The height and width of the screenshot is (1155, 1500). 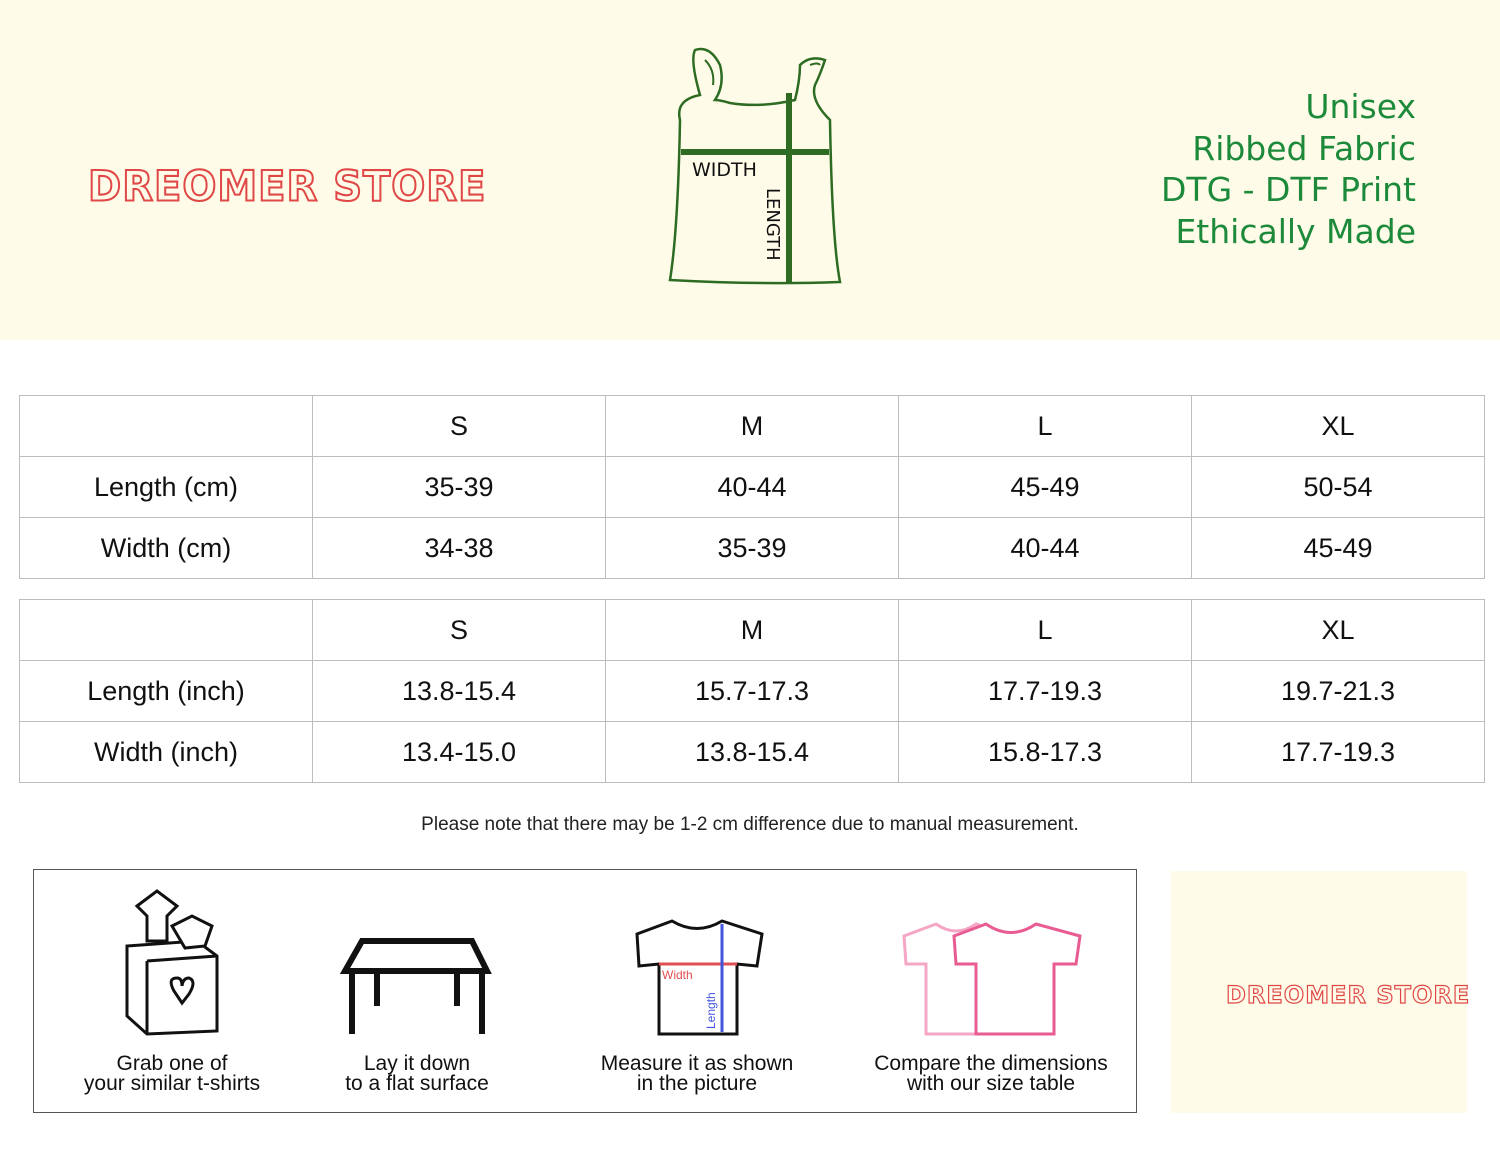 What do you see at coordinates (172, 1083) in the screenshot?
I see `caption-line: your similar t-shirts` at bounding box center [172, 1083].